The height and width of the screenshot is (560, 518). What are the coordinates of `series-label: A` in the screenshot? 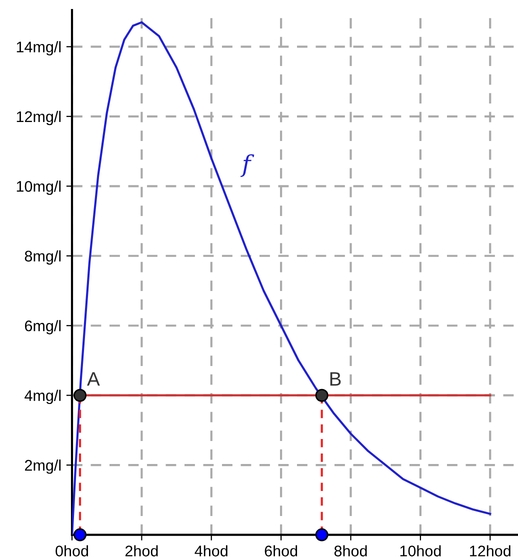 It's located at (93, 379).